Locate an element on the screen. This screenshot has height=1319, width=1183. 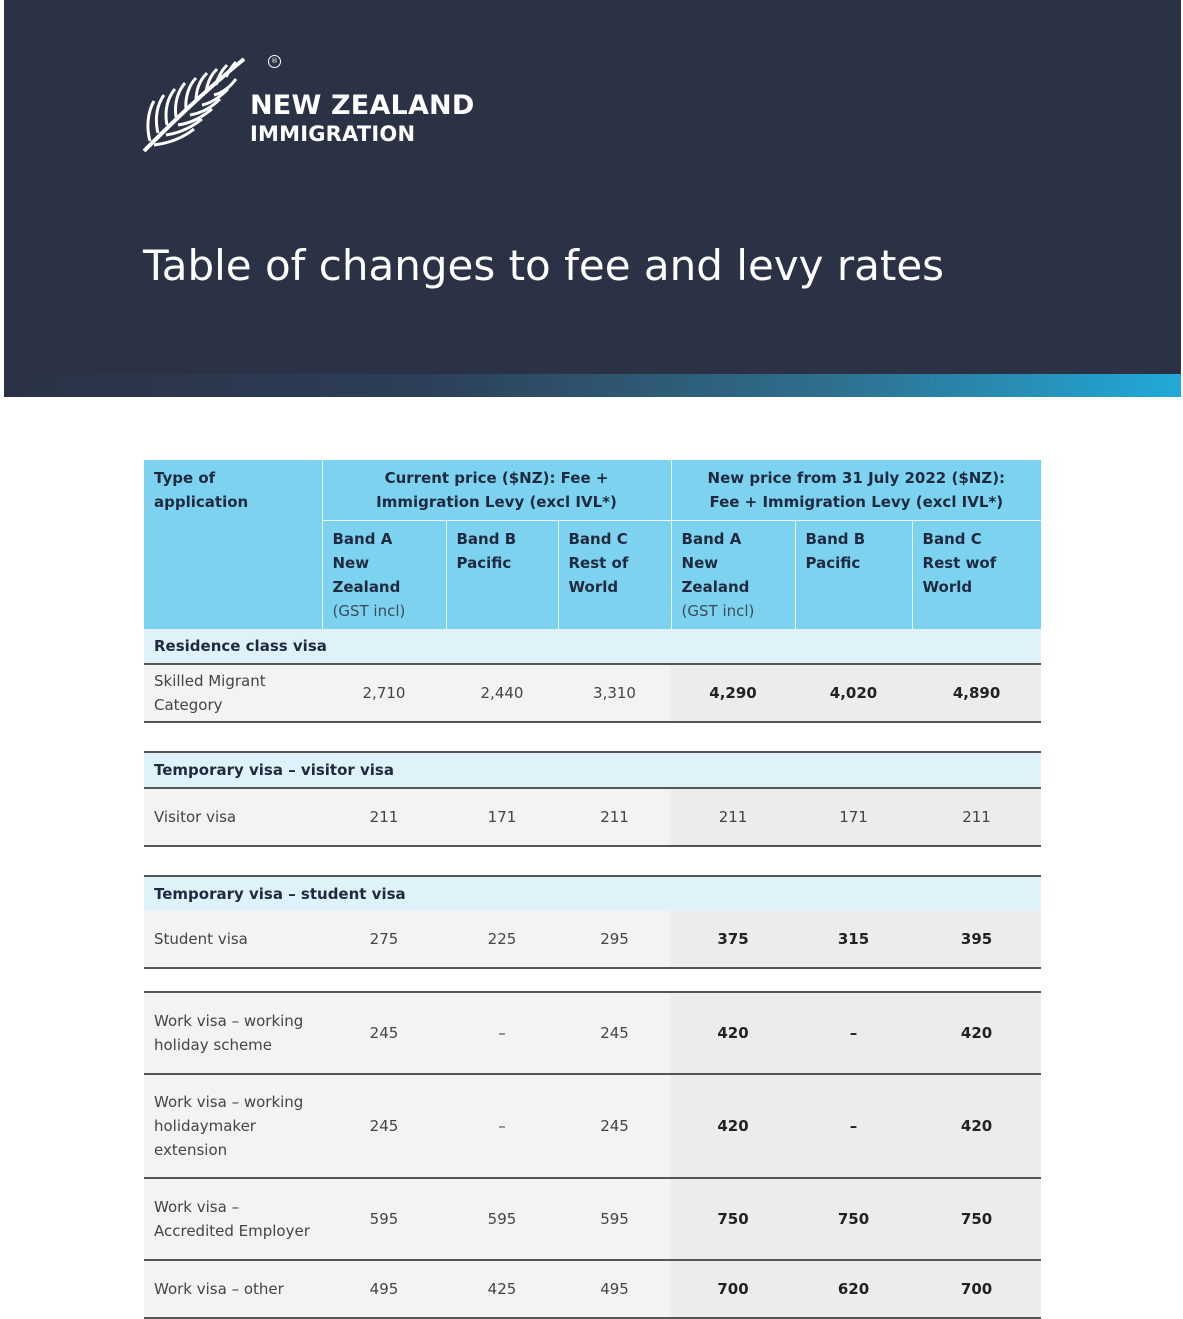
brand-line2: IMMIGRATION is located at coordinates (333, 134).